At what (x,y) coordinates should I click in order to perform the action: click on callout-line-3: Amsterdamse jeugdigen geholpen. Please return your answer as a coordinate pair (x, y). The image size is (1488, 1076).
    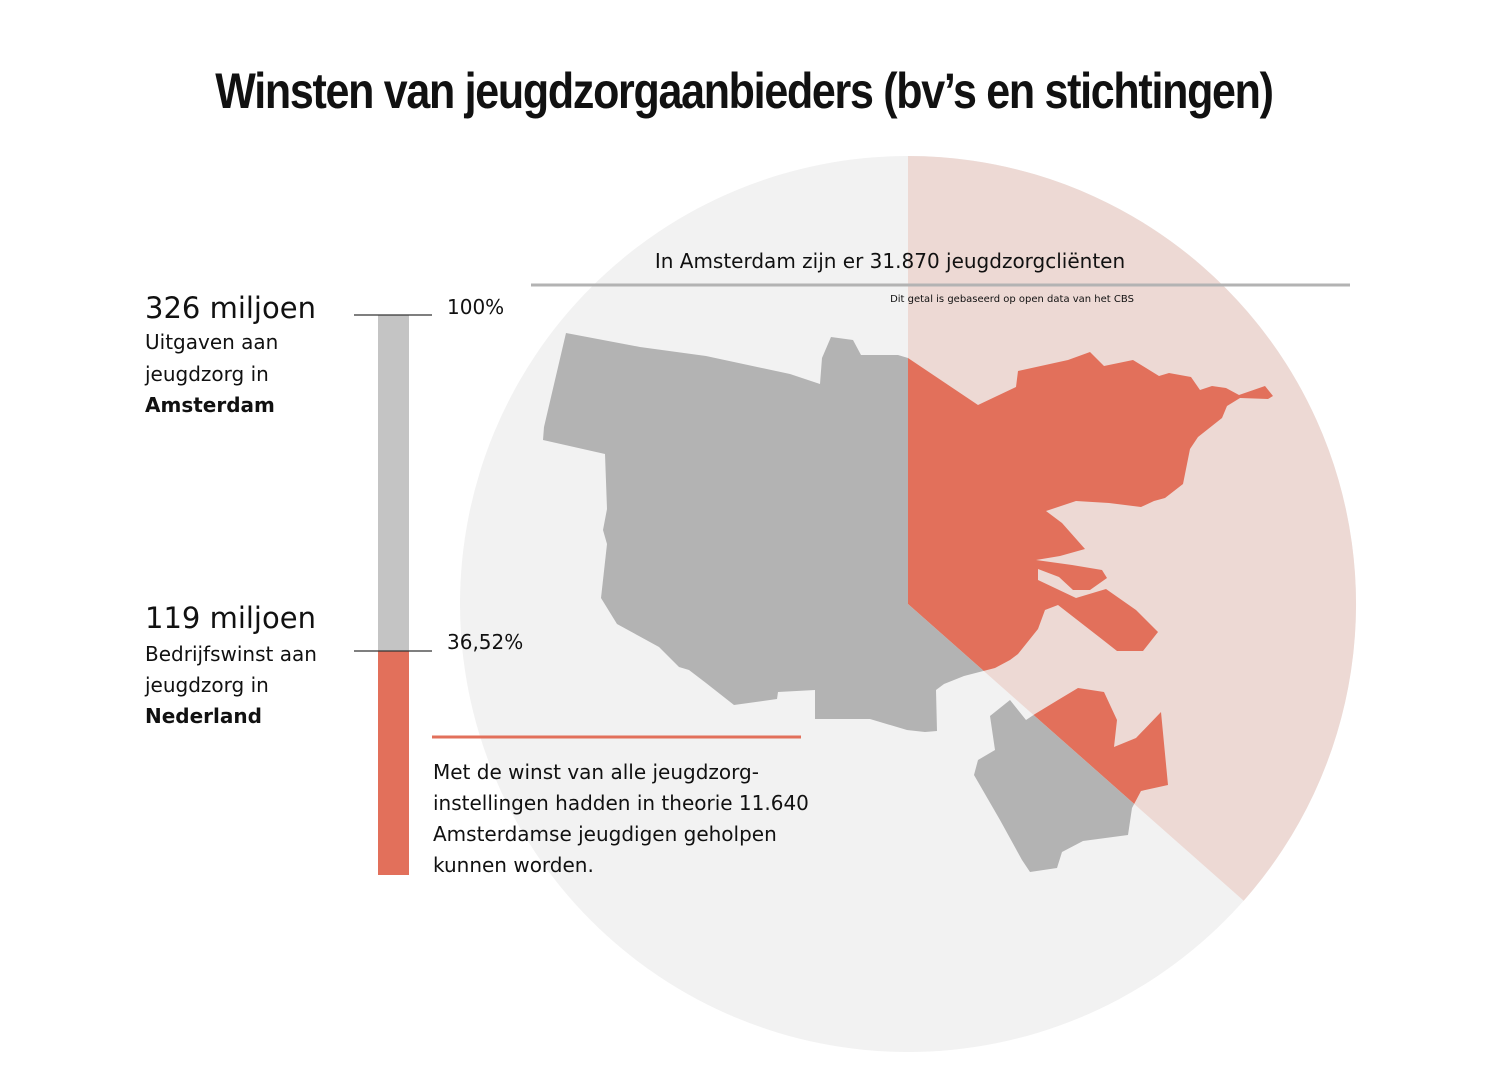
    Looking at the image, I should click on (605, 834).